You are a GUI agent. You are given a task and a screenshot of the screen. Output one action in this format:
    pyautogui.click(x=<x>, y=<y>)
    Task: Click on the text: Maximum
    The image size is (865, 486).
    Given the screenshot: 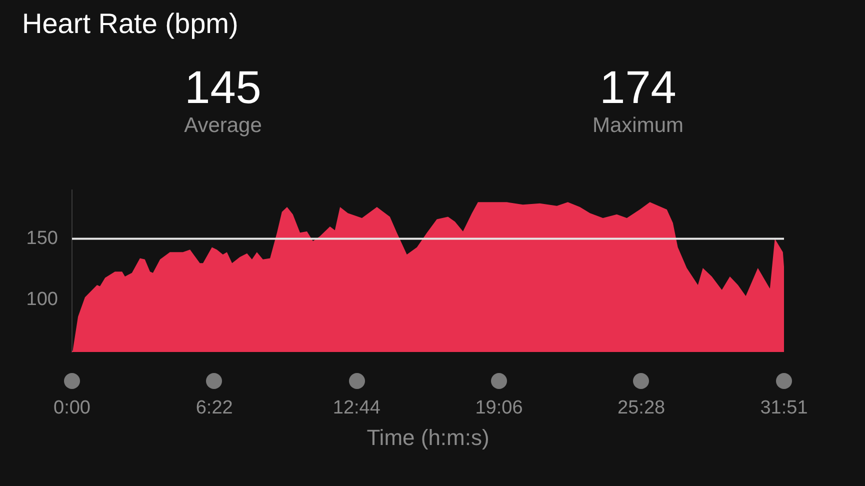 What is the action you would take?
    pyautogui.click(x=637, y=126)
    